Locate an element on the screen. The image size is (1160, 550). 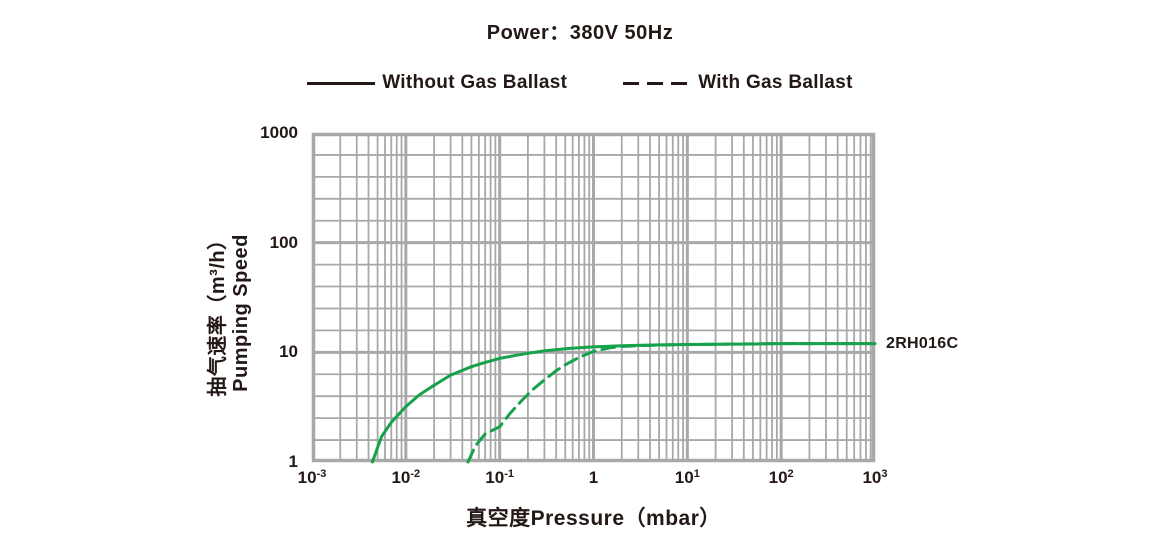
legend-item-with-gas-ballast: With Gas Ballast is located at coordinates (738, 83).